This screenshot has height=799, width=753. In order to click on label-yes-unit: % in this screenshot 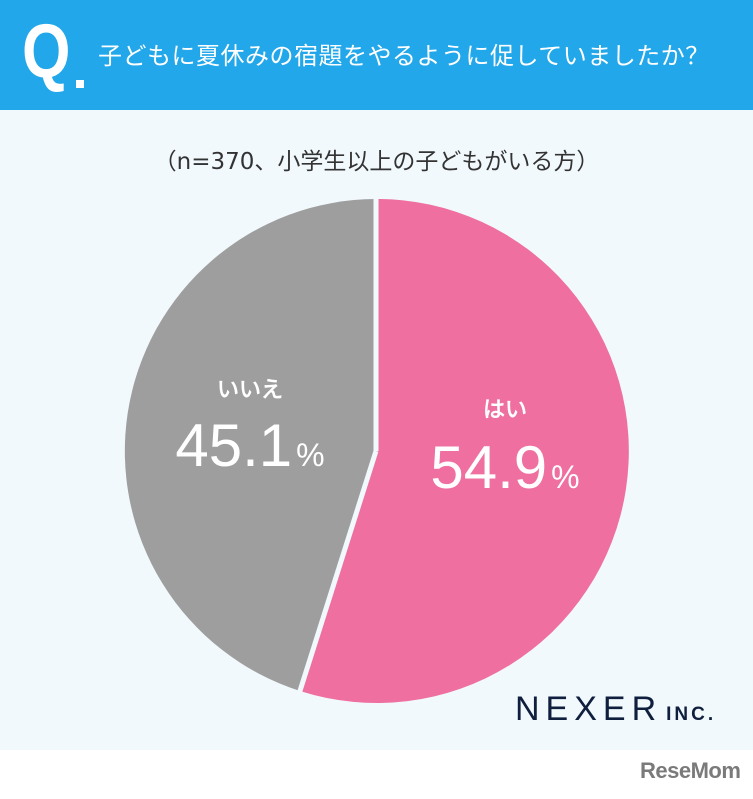, I will do `click(565, 477)`.